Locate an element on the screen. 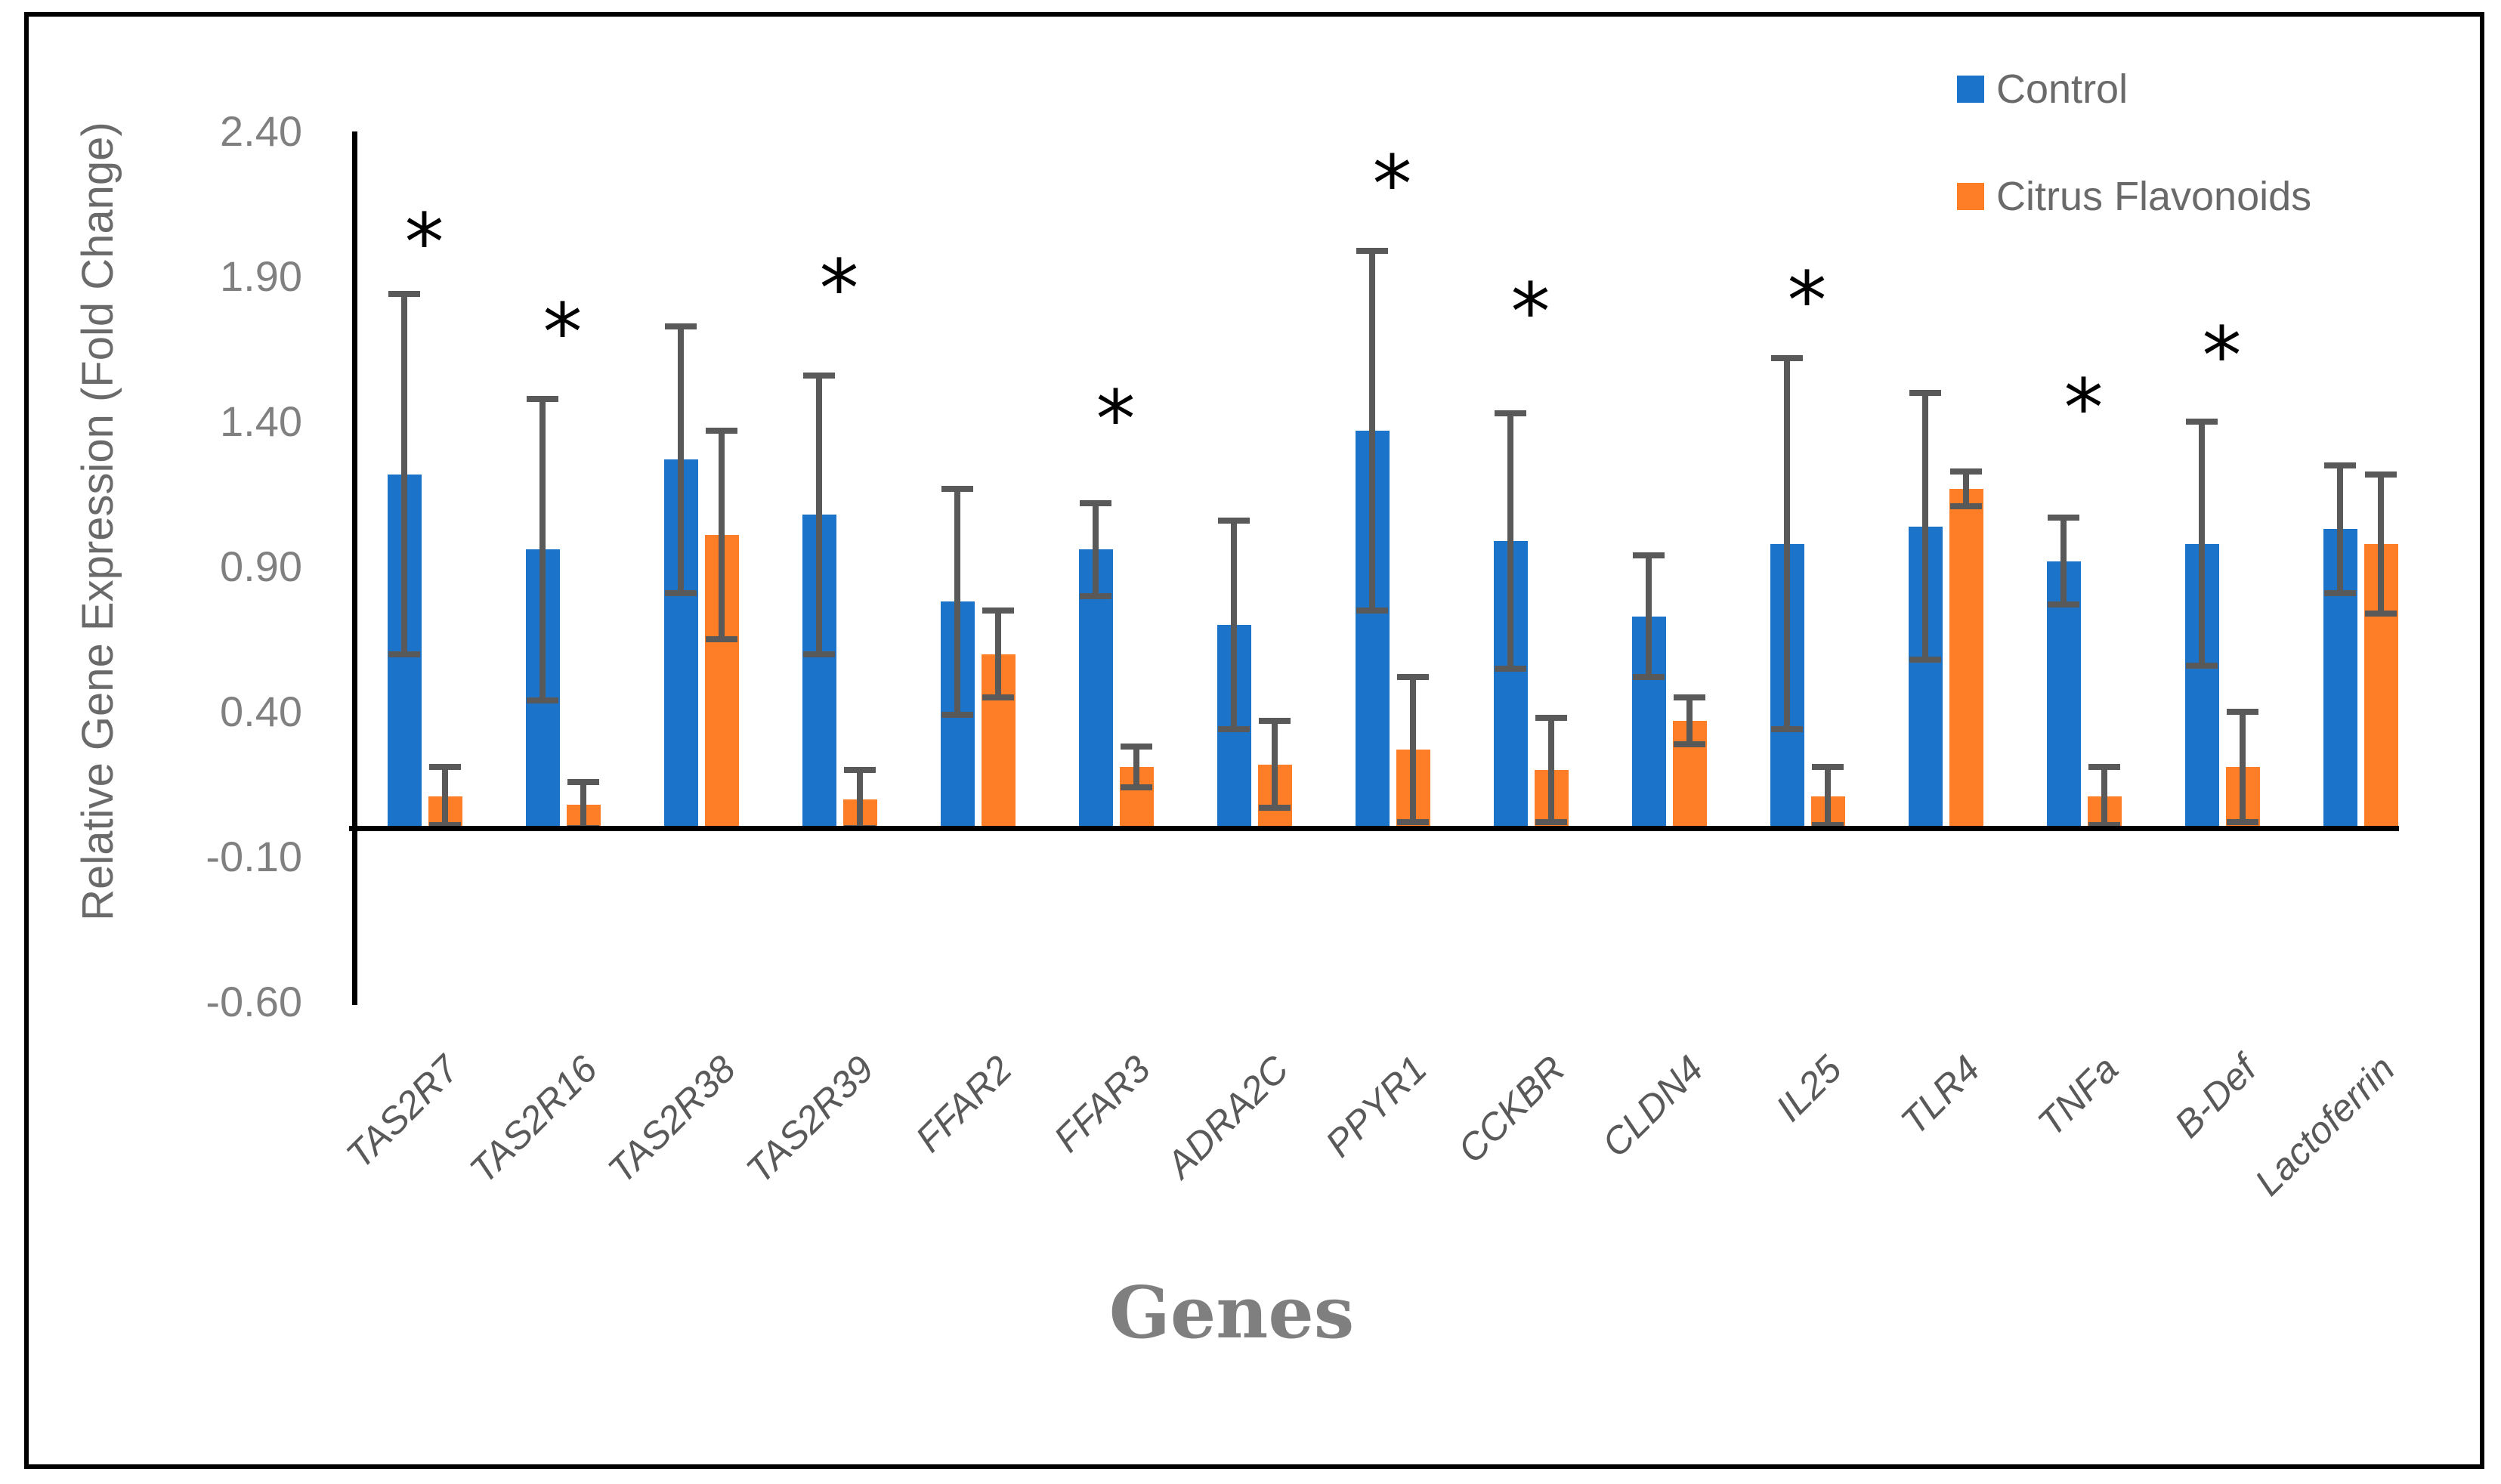  error-bar-line-citrus-flavonoids-TLR4 is located at coordinates (1966, 488).